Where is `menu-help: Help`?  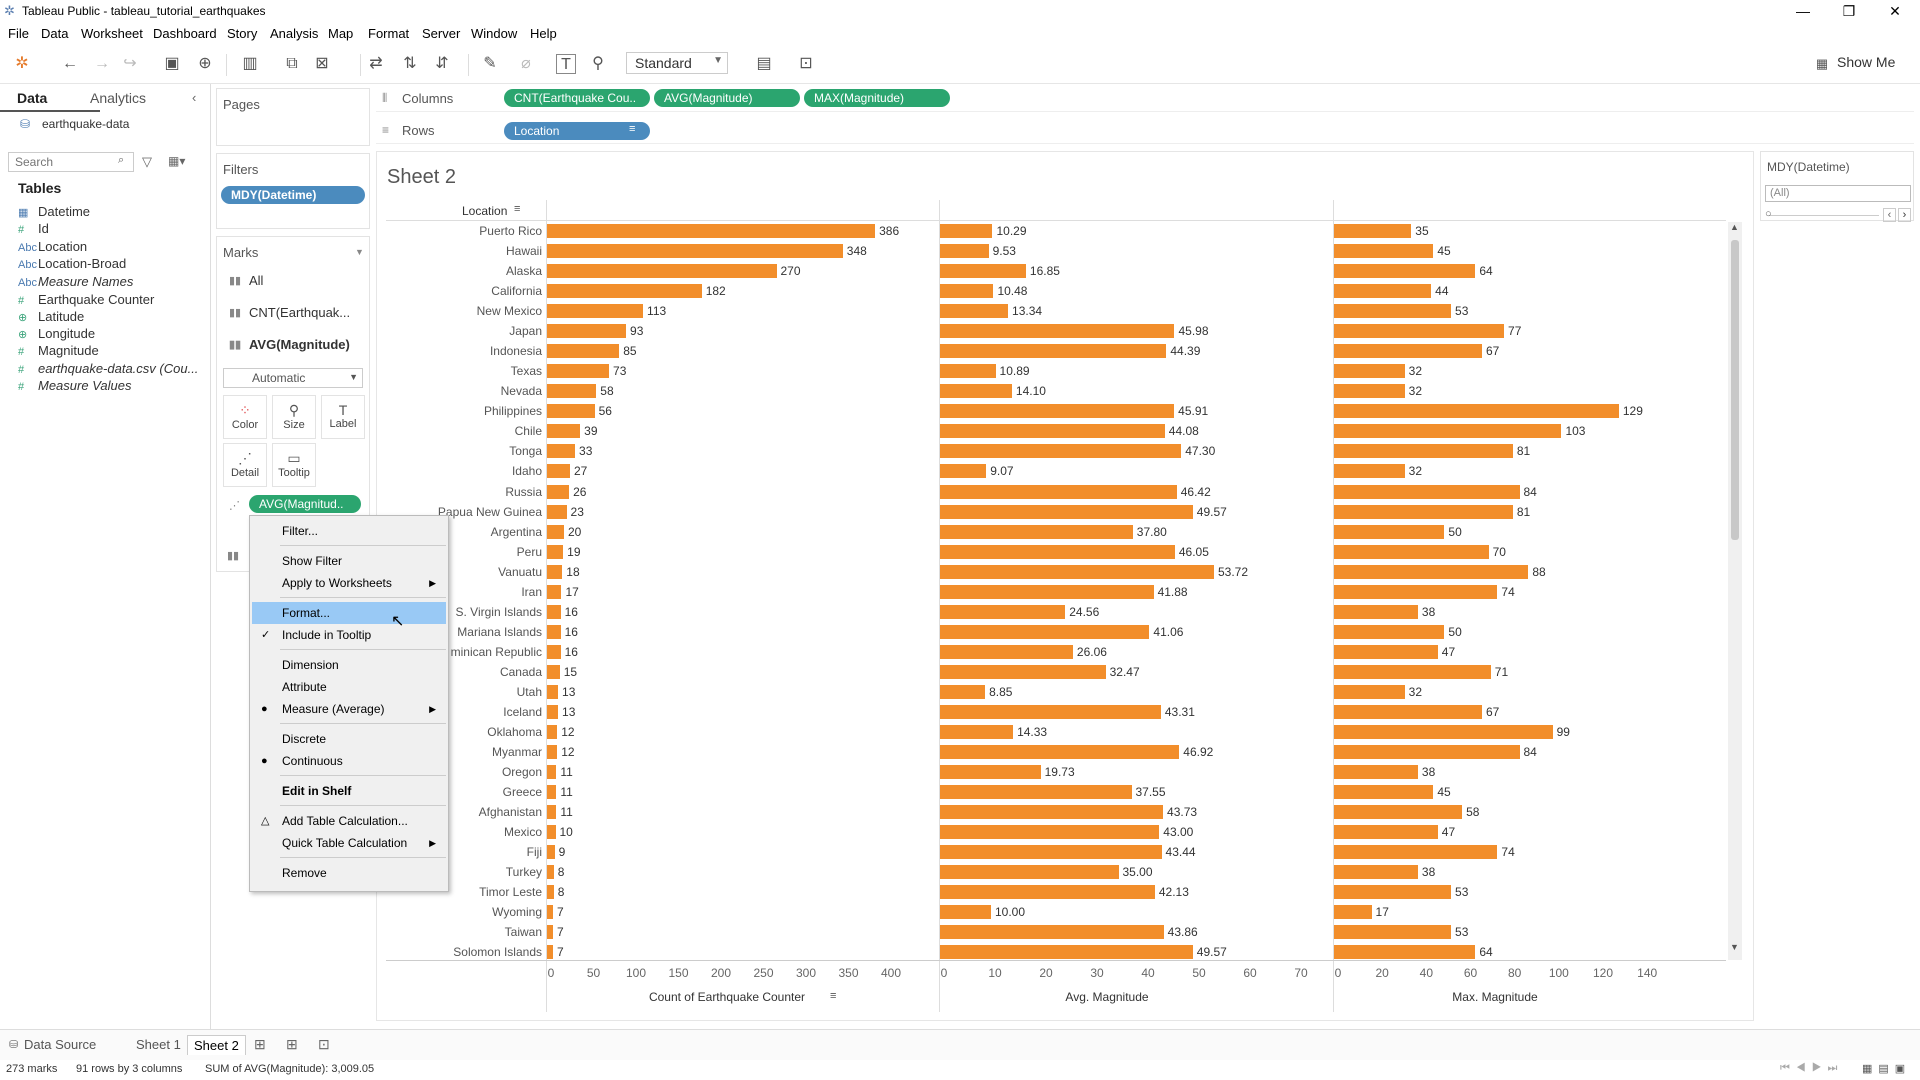
menu-help: Help is located at coordinates (543, 33).